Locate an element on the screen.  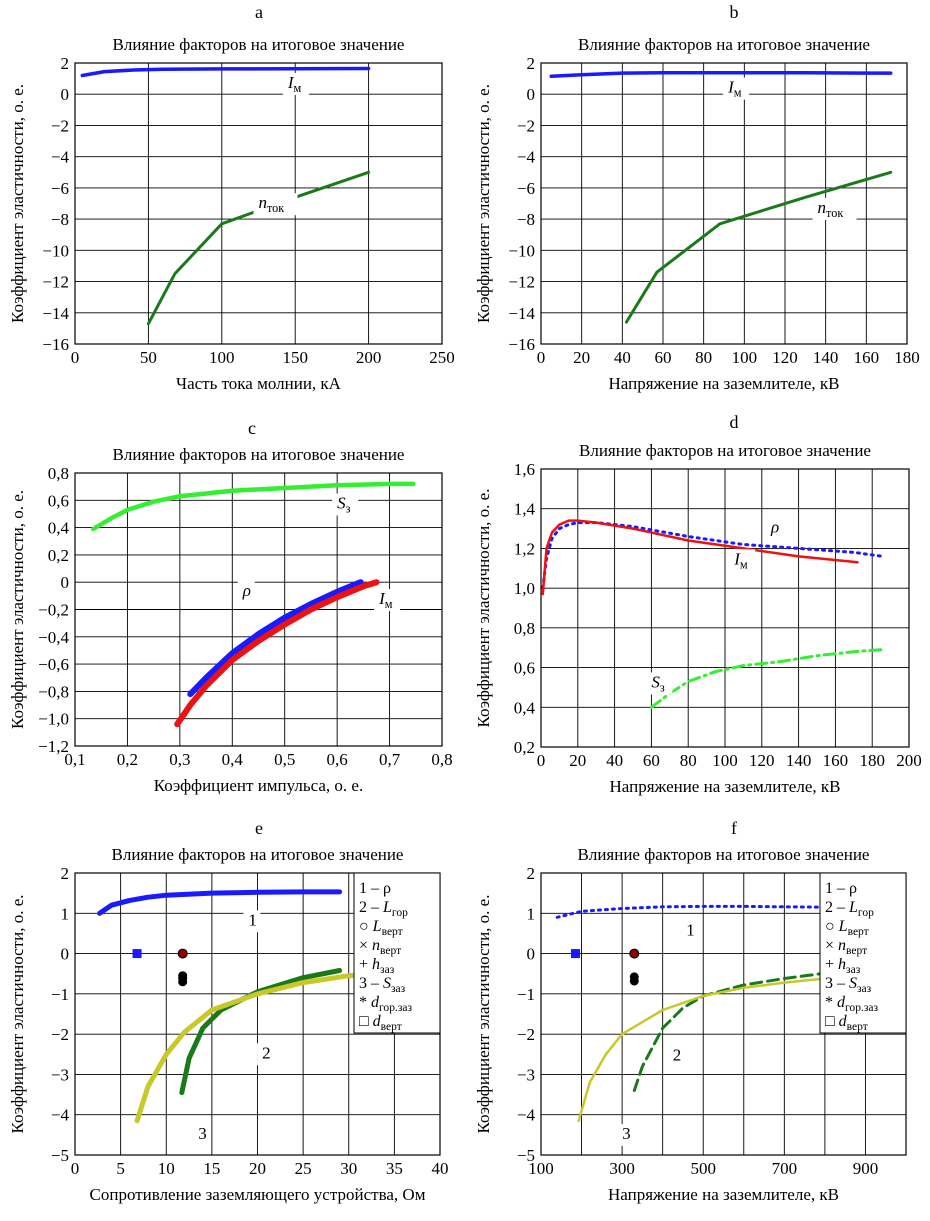
y-tick-label: −4 is located at coordinates (60, 1115).